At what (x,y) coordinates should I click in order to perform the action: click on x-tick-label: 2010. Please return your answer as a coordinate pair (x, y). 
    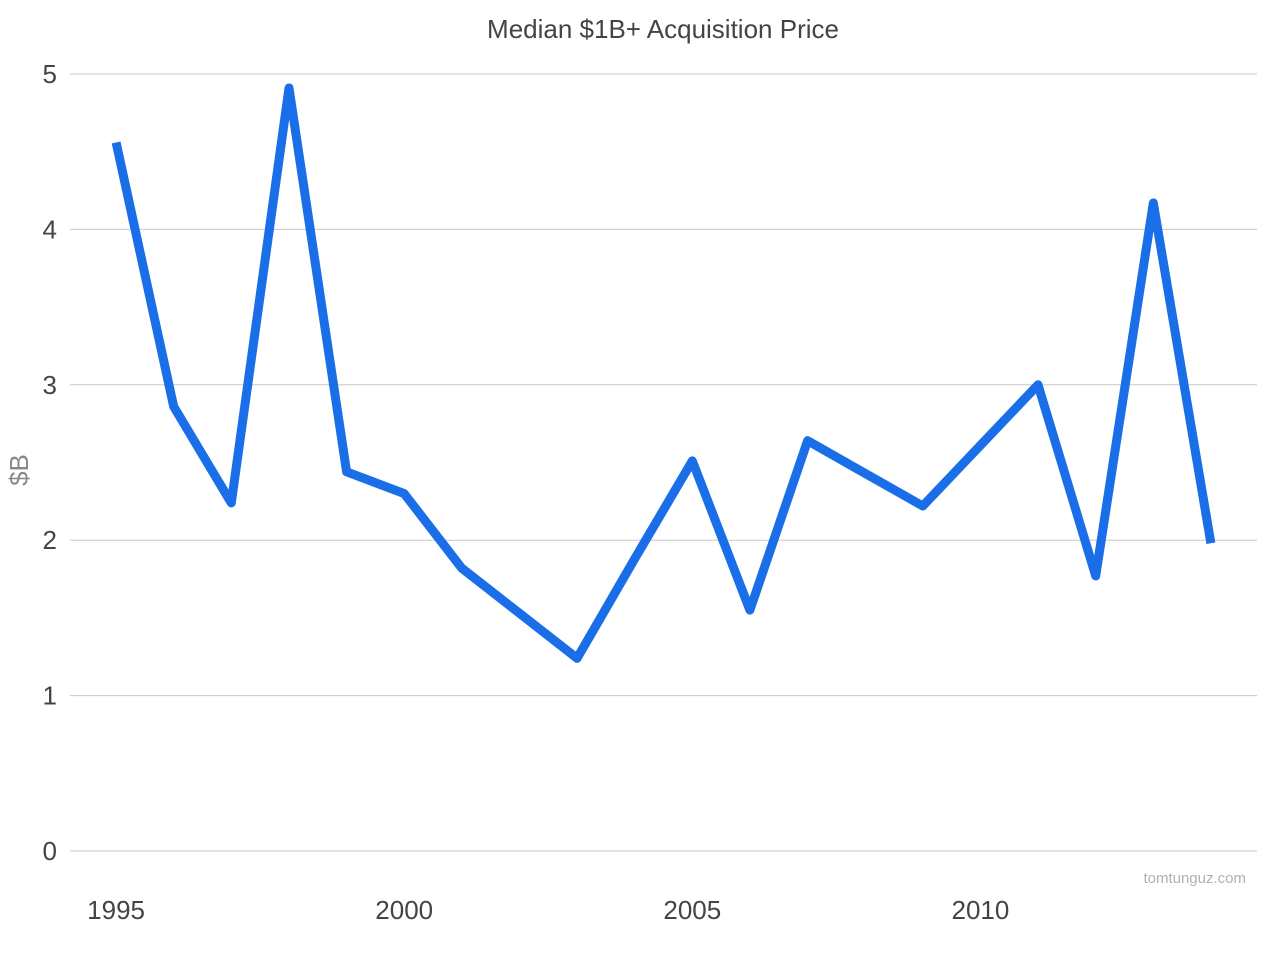
    Looking at the image, I should click on (980, 910).